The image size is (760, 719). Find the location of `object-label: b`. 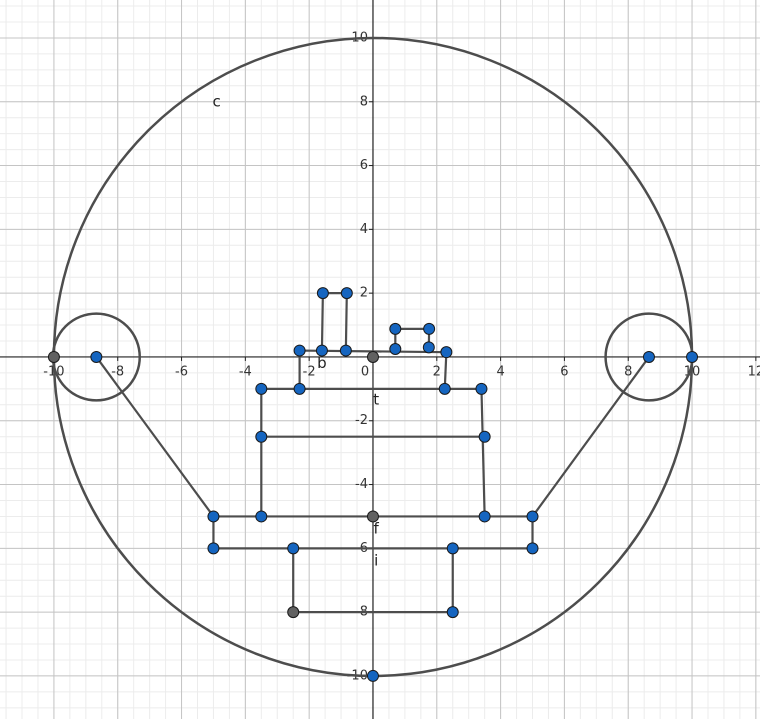

object-label: b is located at coordinates (322, 363).